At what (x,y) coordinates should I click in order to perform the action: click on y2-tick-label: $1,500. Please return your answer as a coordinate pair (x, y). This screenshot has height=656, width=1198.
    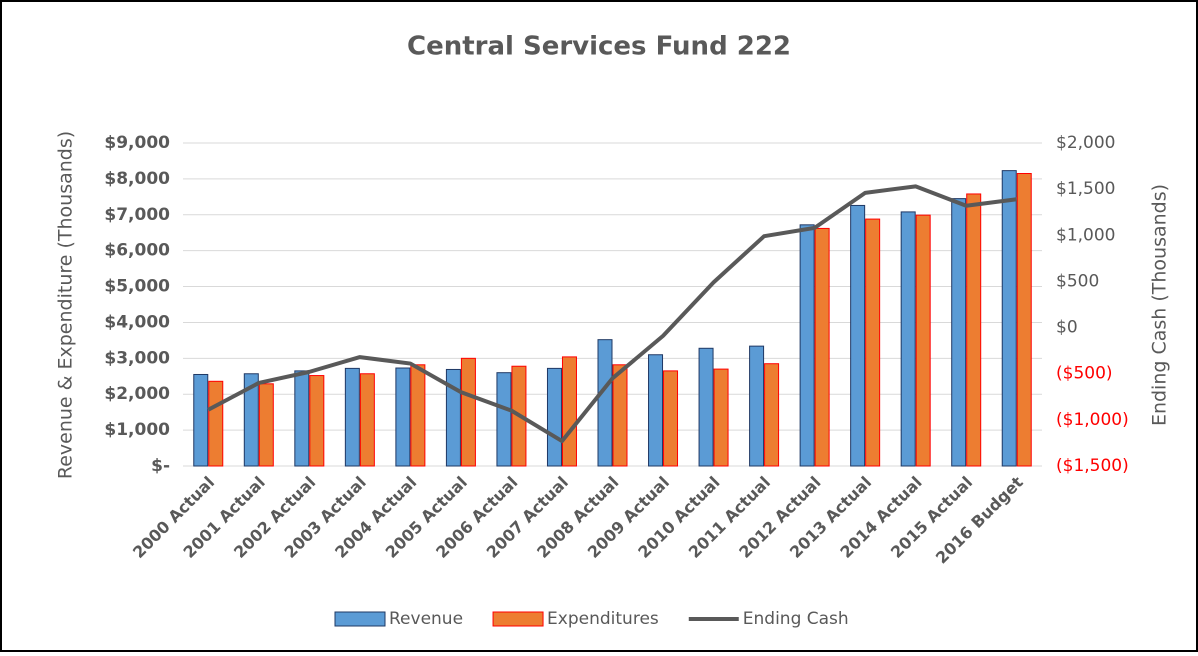
    Looking at the image, I should click on (1085, 189).